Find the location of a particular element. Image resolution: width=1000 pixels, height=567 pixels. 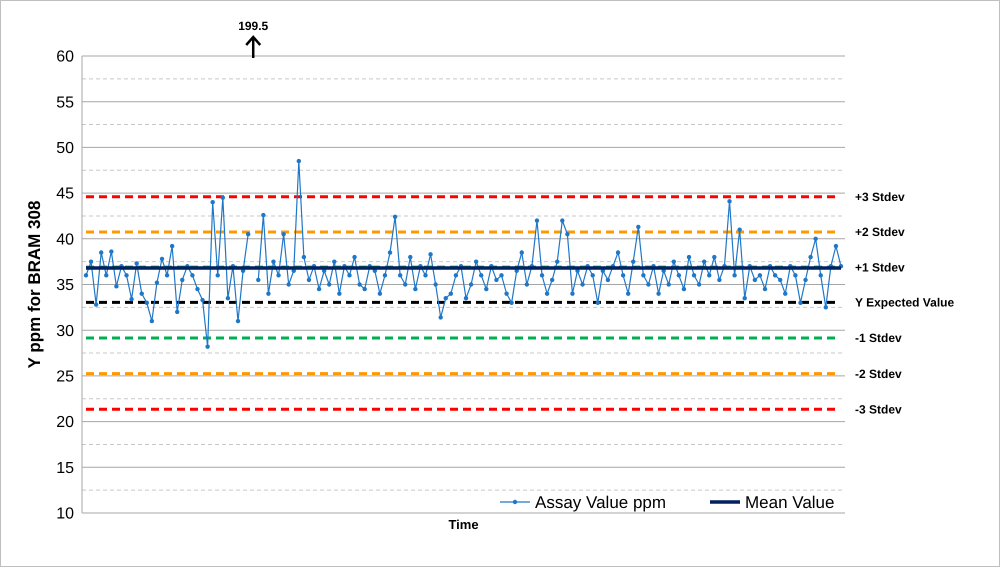

y-tick-label: 40 is located at coordinates (65, 239).